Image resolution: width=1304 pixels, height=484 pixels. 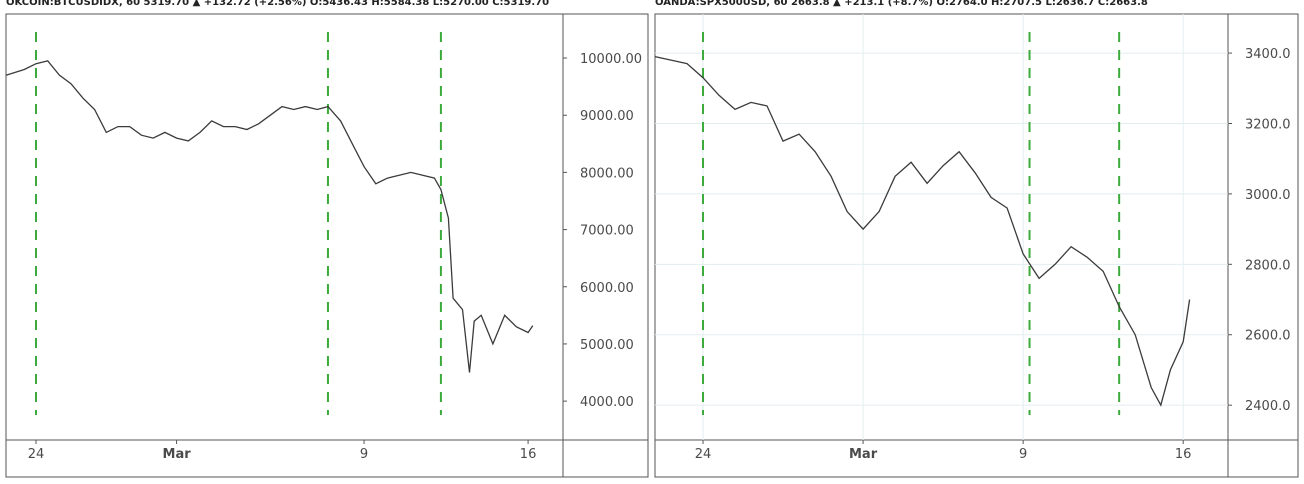 What do you see at coordinates (1268, 406) in the screenshot?
I see `y-tick-label: 2400.0` at bounding box center [1268, 406].